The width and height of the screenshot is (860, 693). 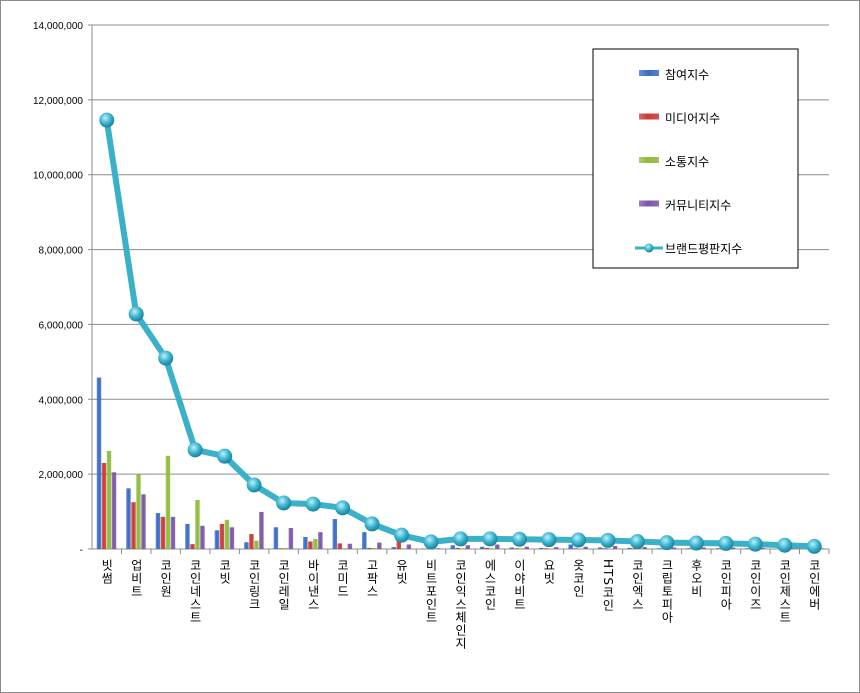 I want to click on x-category-label: 코인네스트, so click(x=195, y=591).